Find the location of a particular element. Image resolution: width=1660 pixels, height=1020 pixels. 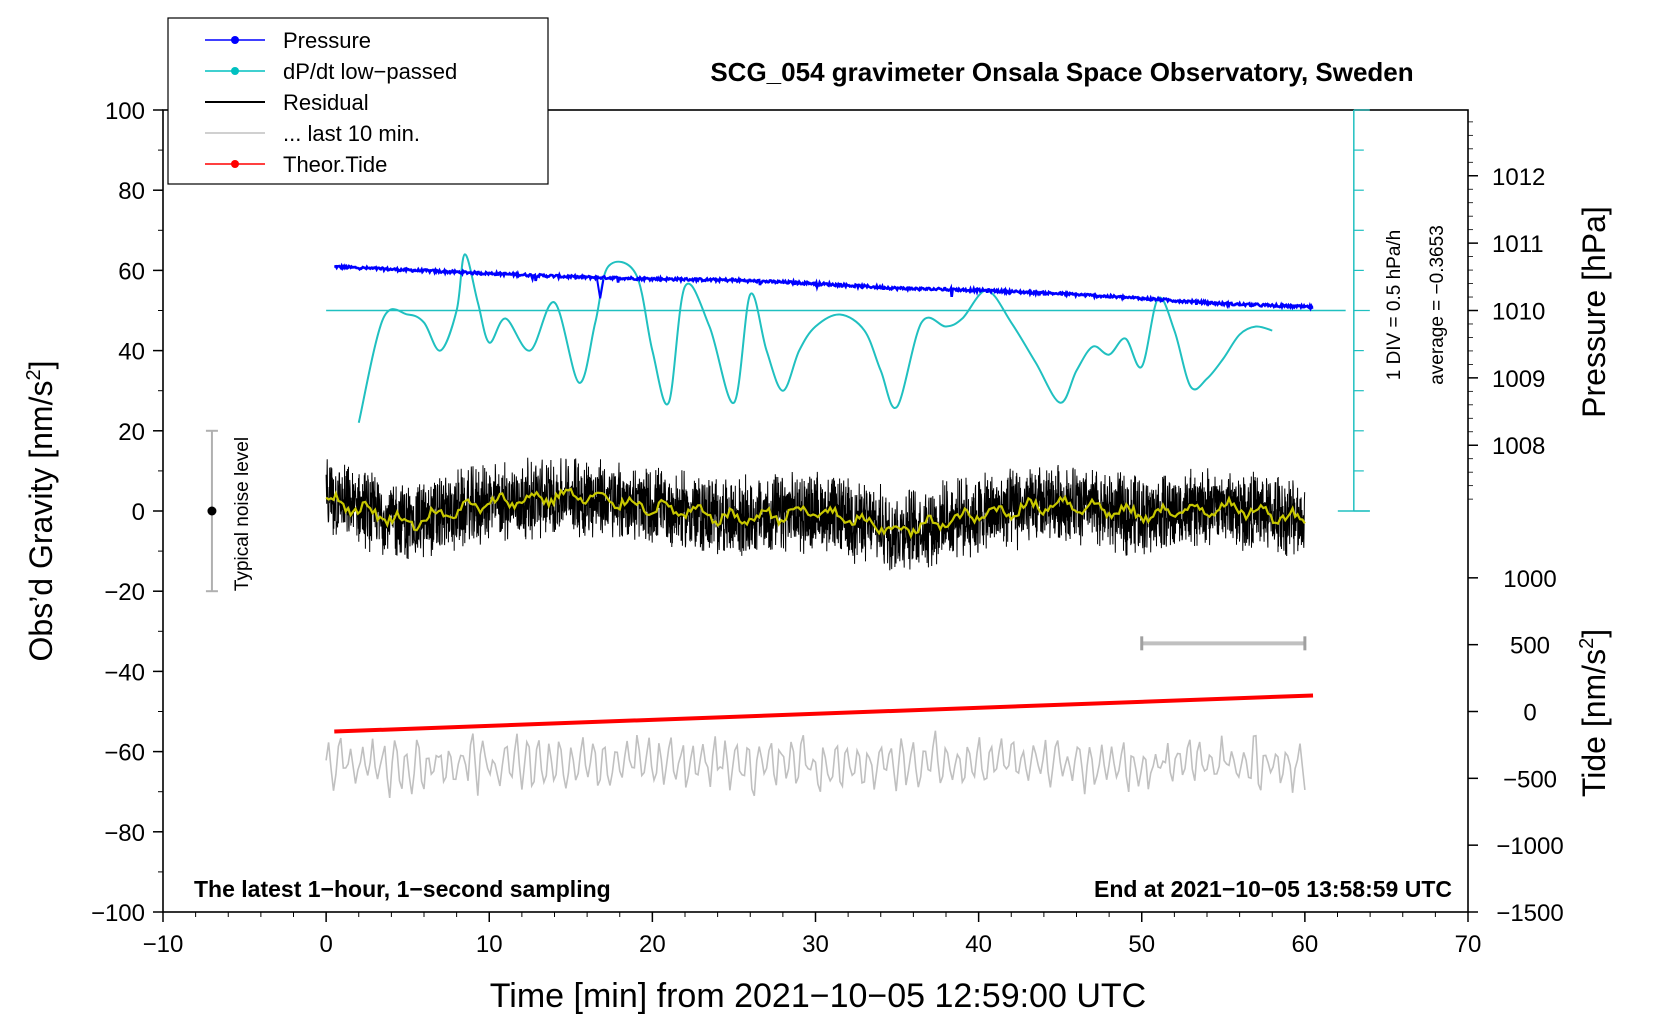

y-tick-label: 0 is located at coordinates (138, 512).